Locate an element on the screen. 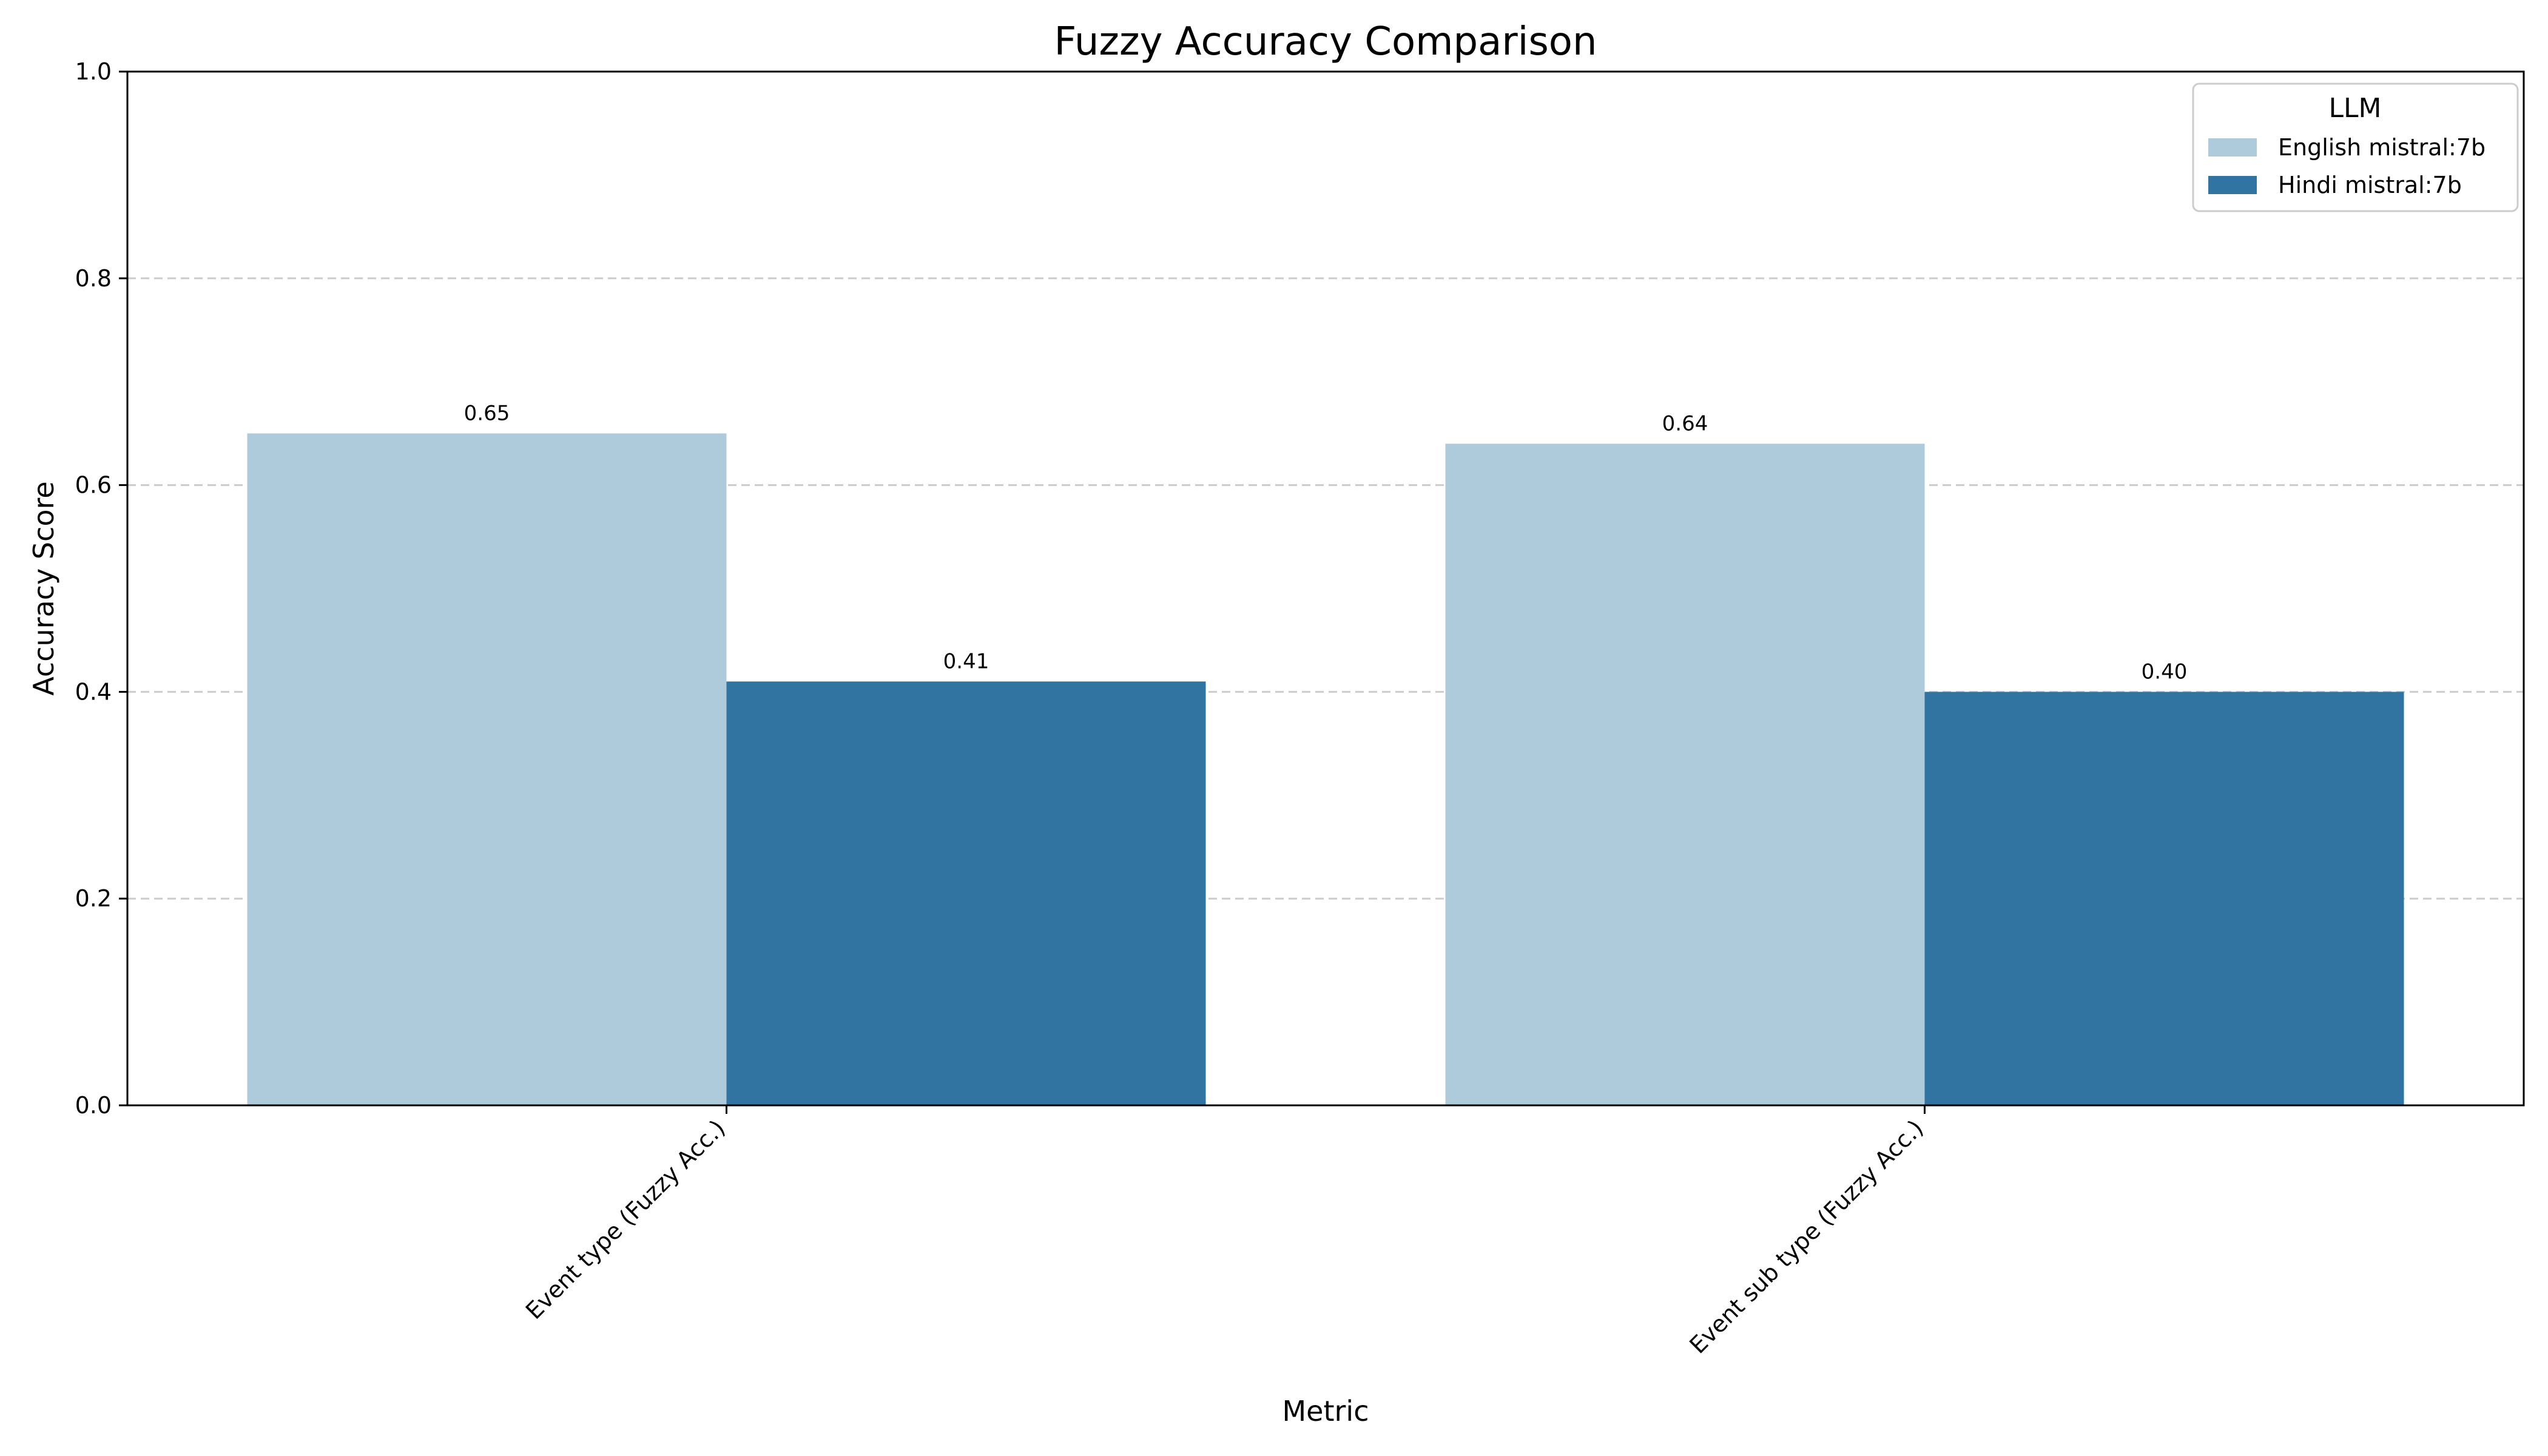 The height and width of the screenshot is (1456, 2548). legend-box is located at coordinates (2355, 147).